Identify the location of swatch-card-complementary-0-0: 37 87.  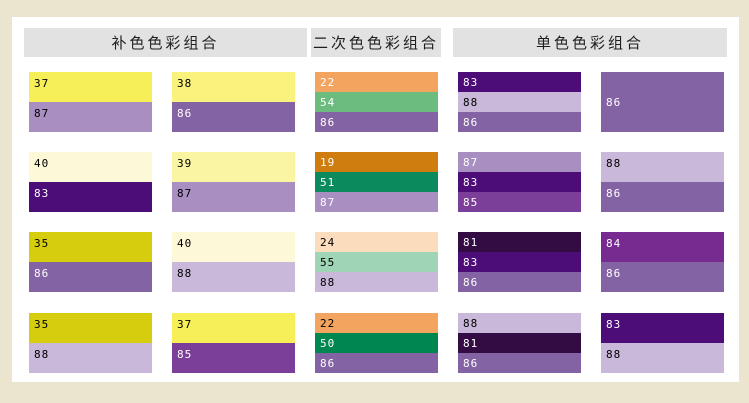
(90, 102).